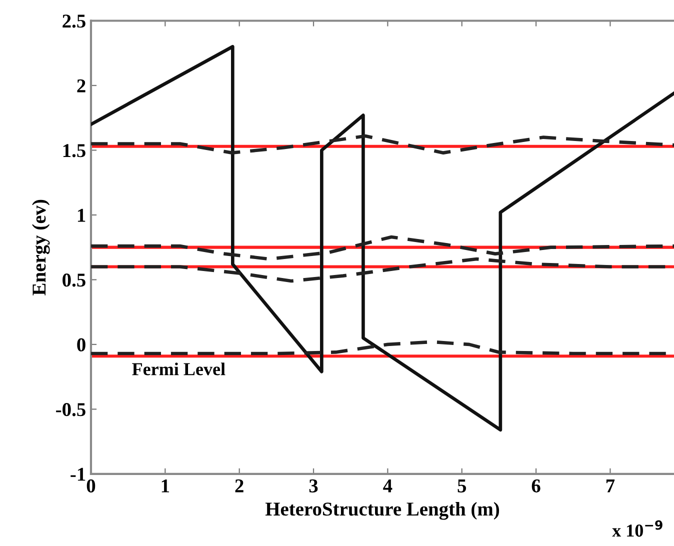 The height and width of the screenshot is (546, 674). I want to click on x-tick-label: 2, so click(239, 485).